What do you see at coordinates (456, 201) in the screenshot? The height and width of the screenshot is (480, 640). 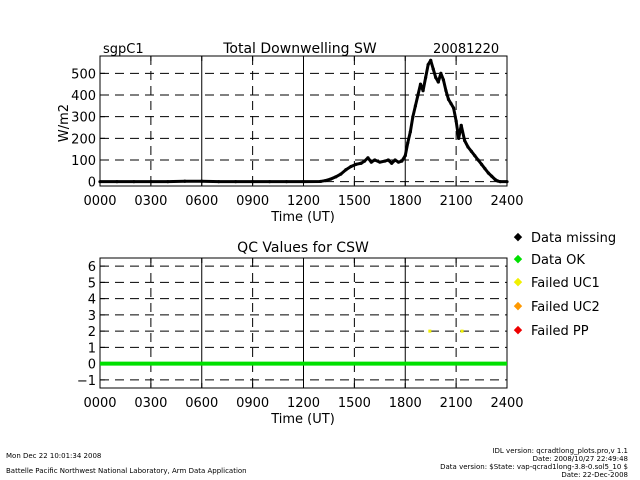 I see `top-x-tick-label: 2100` at bounding box center [456, 201].